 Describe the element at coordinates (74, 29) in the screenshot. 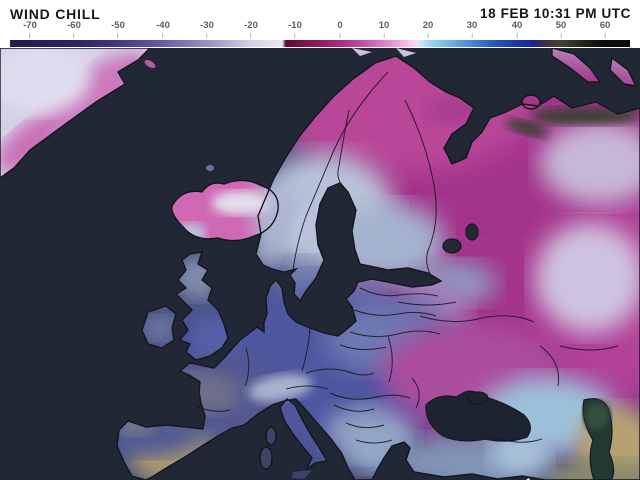

I see `scale-tick: -60` at that location.